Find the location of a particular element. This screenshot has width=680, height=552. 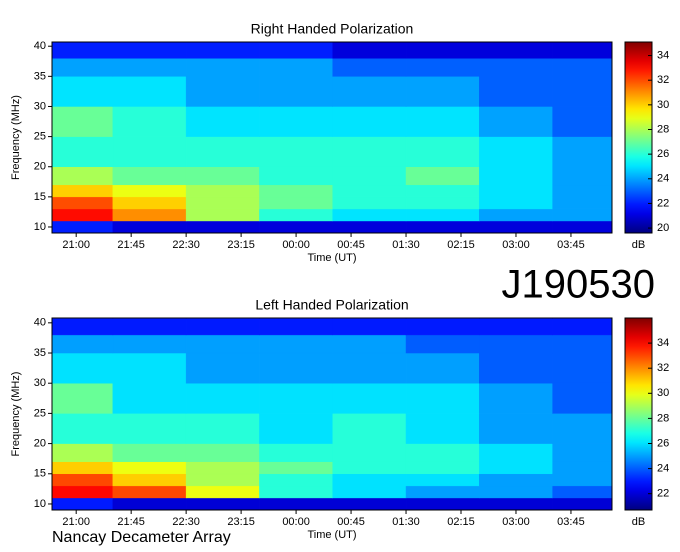

x-tick-label: 22:30 is located at coordinates (186, 522).